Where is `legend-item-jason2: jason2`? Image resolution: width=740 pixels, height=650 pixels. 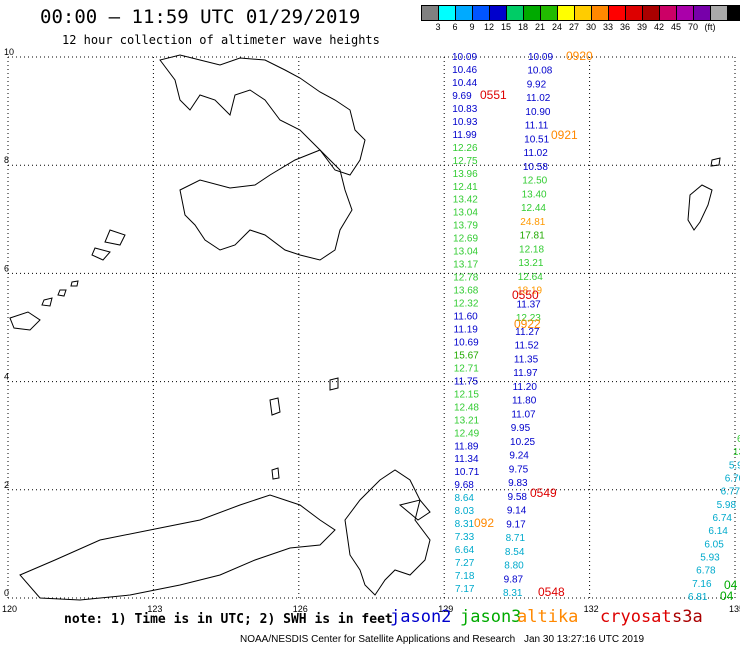
legend-item-jason2: jason2 is located at coordinates (421, 617).